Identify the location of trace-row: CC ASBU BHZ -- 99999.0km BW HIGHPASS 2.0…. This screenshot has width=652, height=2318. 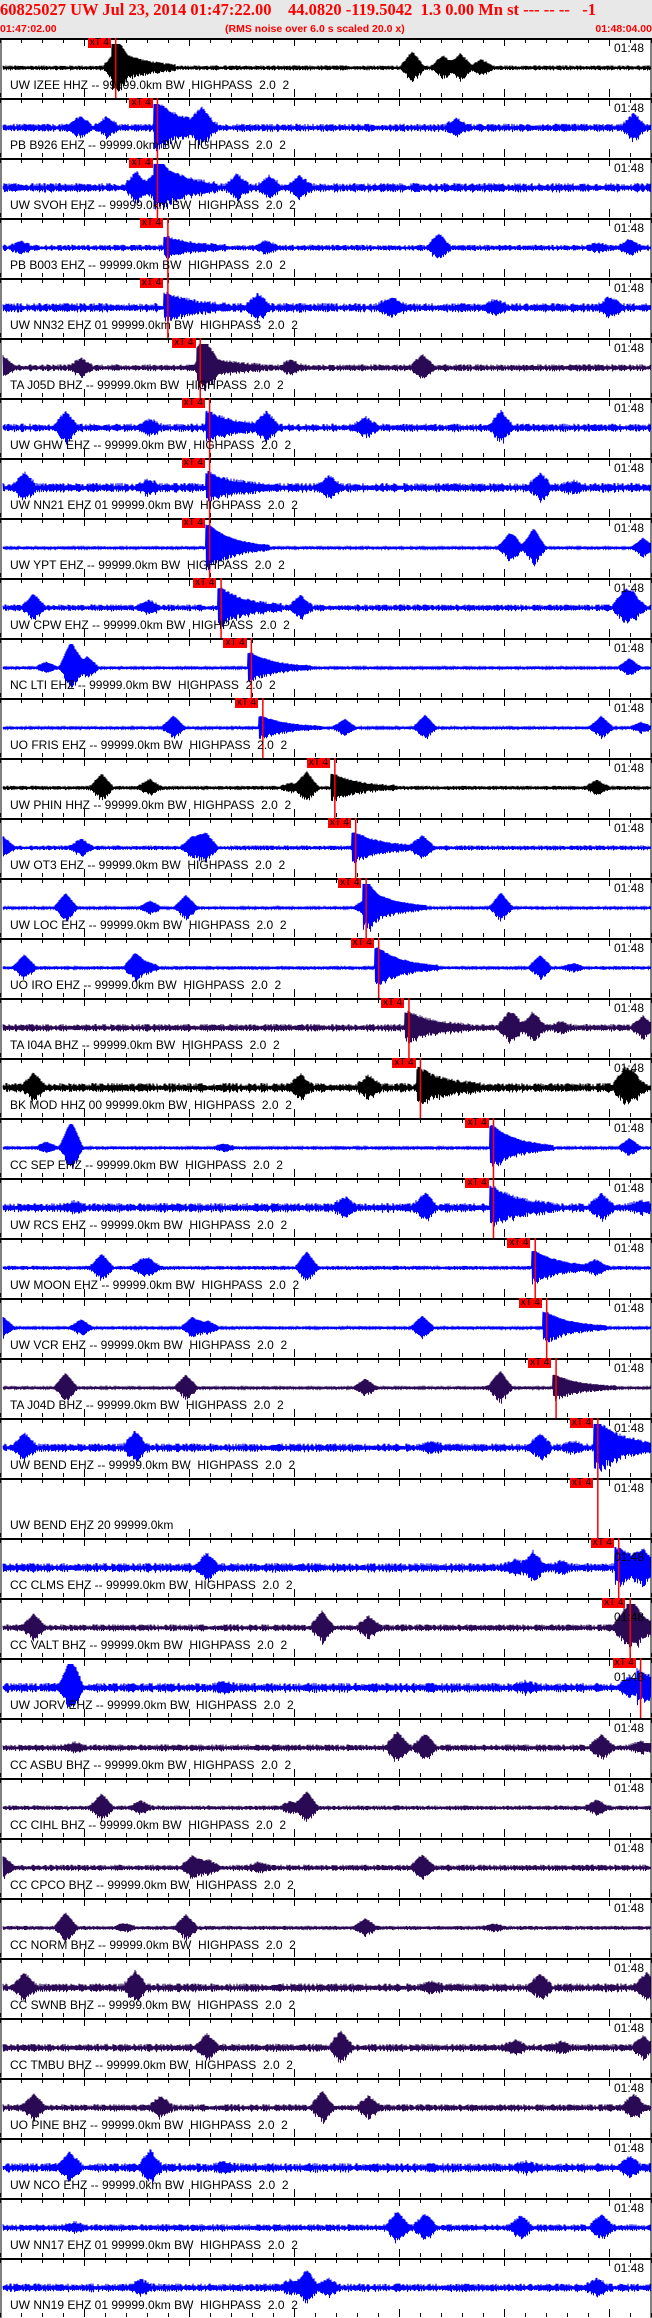
(326, 1748).